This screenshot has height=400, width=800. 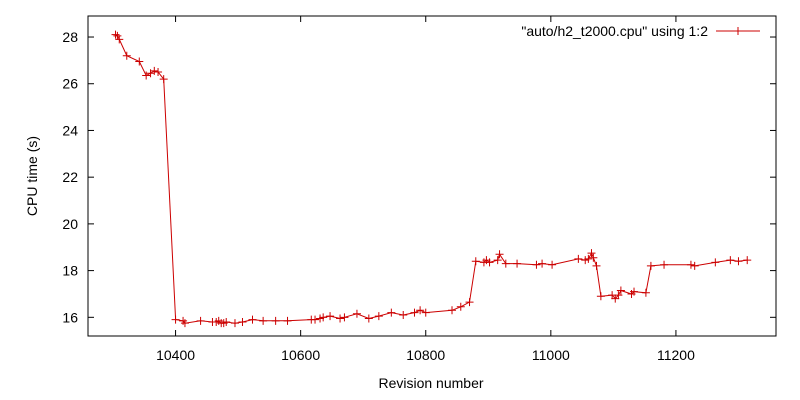 What do you see at coordinates (32, 176) in the screenshot?
I see `y-axis-label: CPU time (s)` at bounding box center [32, 176].